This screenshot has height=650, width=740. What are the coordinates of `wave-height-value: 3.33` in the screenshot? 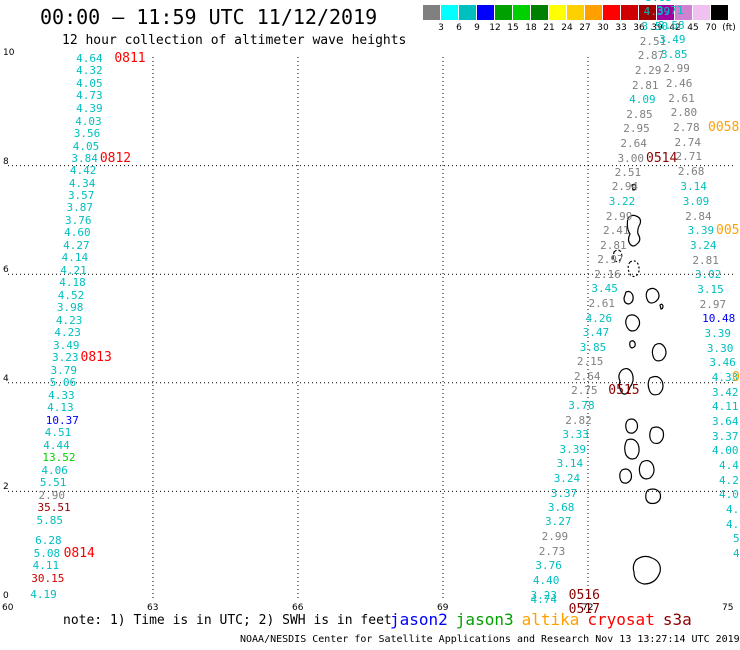 It's located at (575, 434).